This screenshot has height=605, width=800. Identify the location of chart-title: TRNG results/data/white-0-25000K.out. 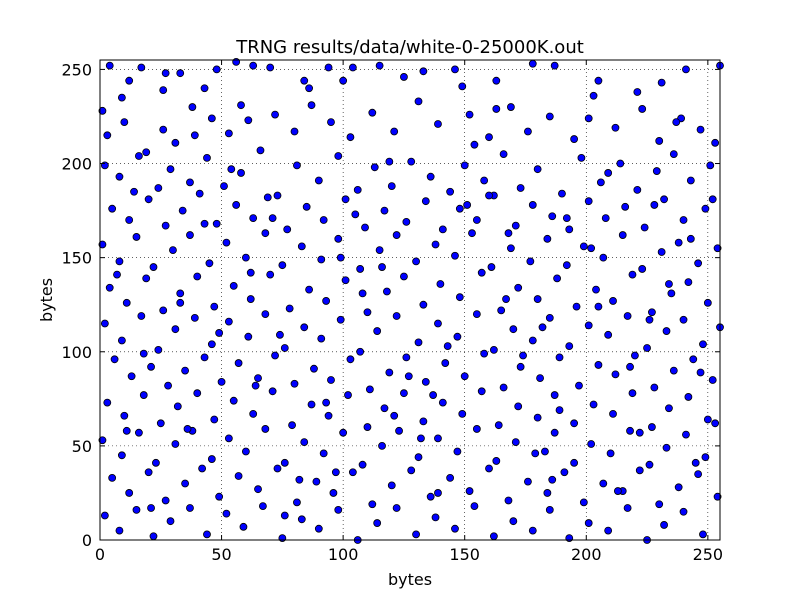
(409, 47).